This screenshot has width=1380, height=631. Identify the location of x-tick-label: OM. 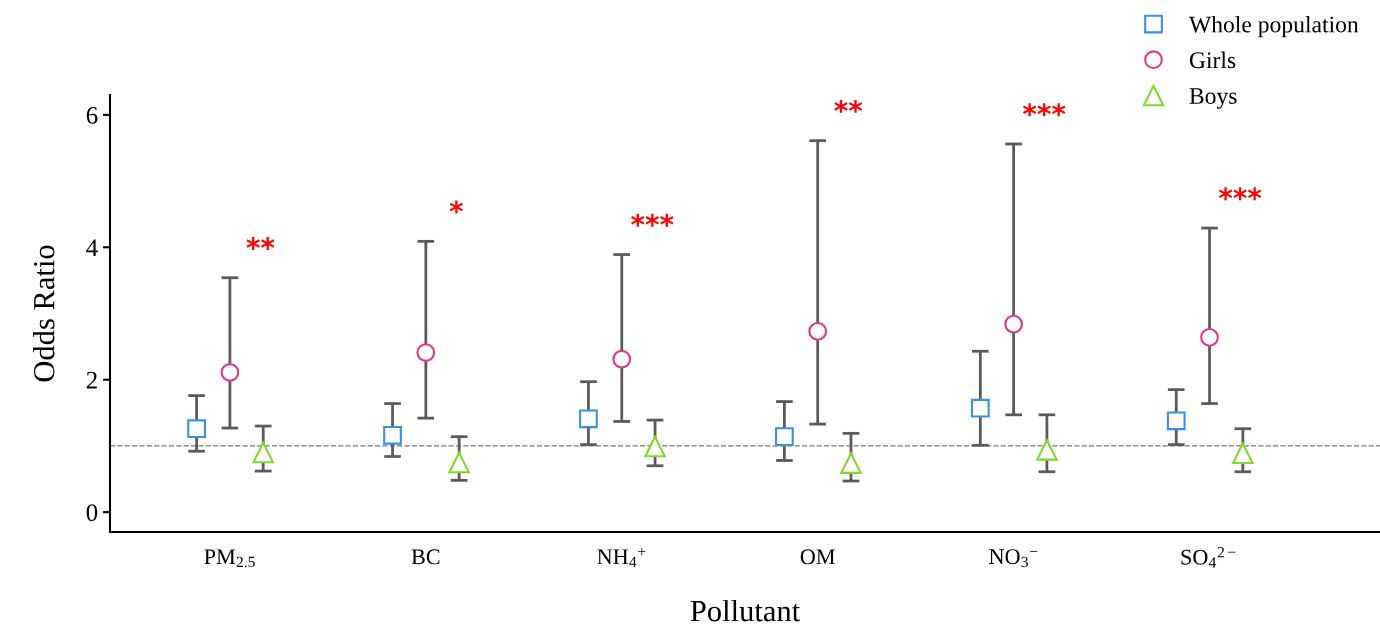
(817, 557).